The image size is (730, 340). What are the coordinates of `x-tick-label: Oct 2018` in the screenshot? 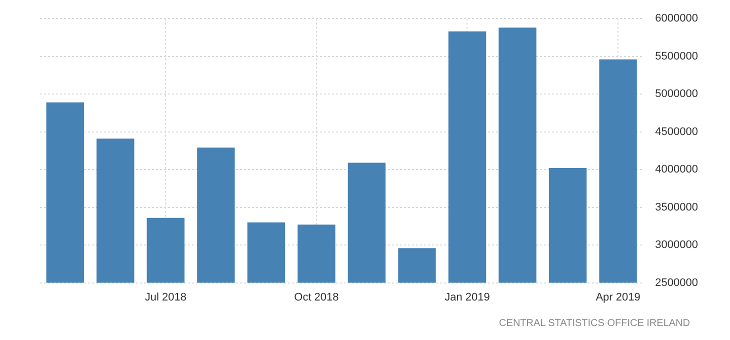 It's located at (316, 297).